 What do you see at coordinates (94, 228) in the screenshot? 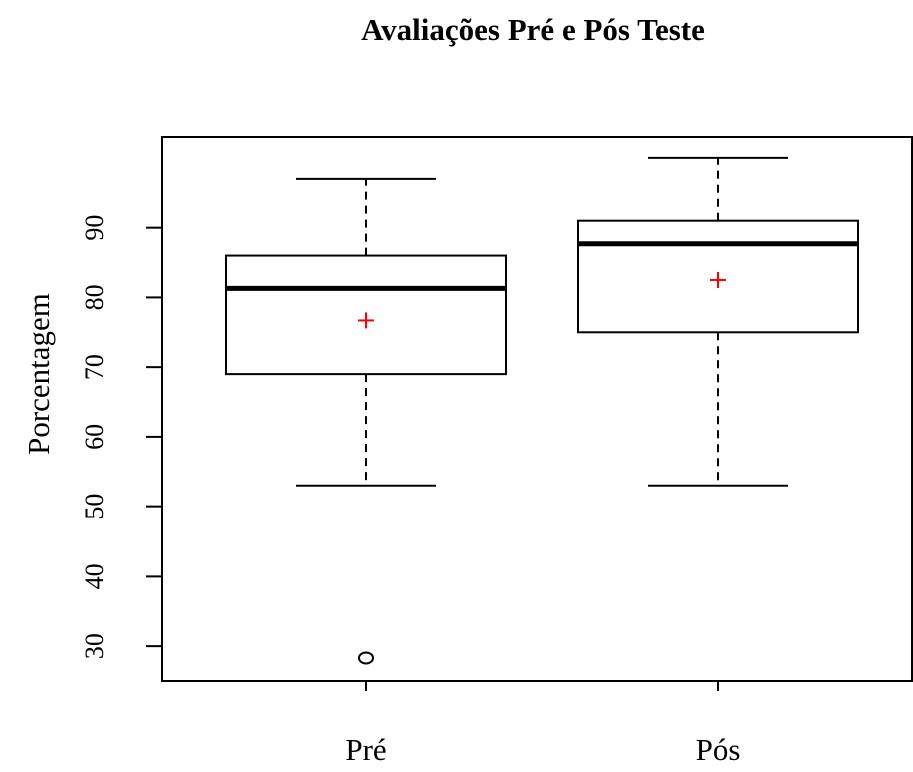
I see `y-tick-label: 90` at bounding box center [94, 228].